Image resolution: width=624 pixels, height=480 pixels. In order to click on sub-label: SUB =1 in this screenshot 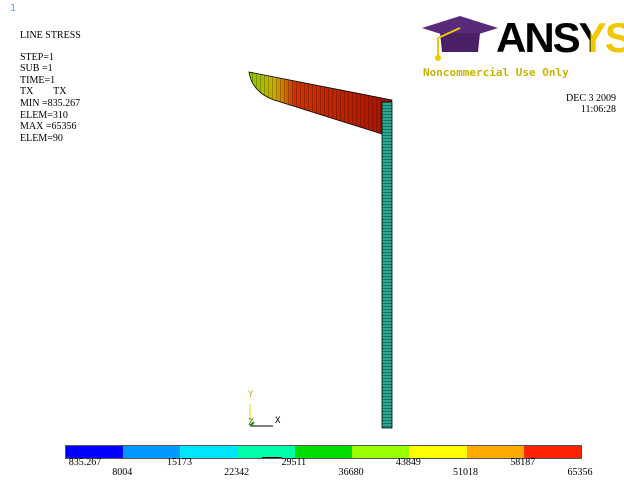, I will do `click(36, 69)`.